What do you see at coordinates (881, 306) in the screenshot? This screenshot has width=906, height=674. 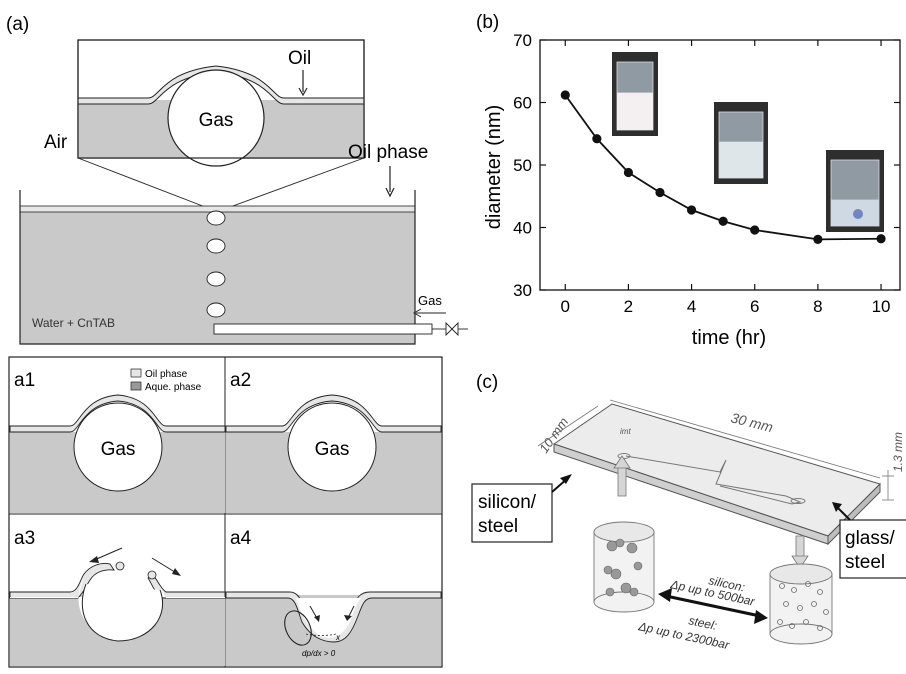 I see `x-tick-label: 10` at bounding box center [881, 306].